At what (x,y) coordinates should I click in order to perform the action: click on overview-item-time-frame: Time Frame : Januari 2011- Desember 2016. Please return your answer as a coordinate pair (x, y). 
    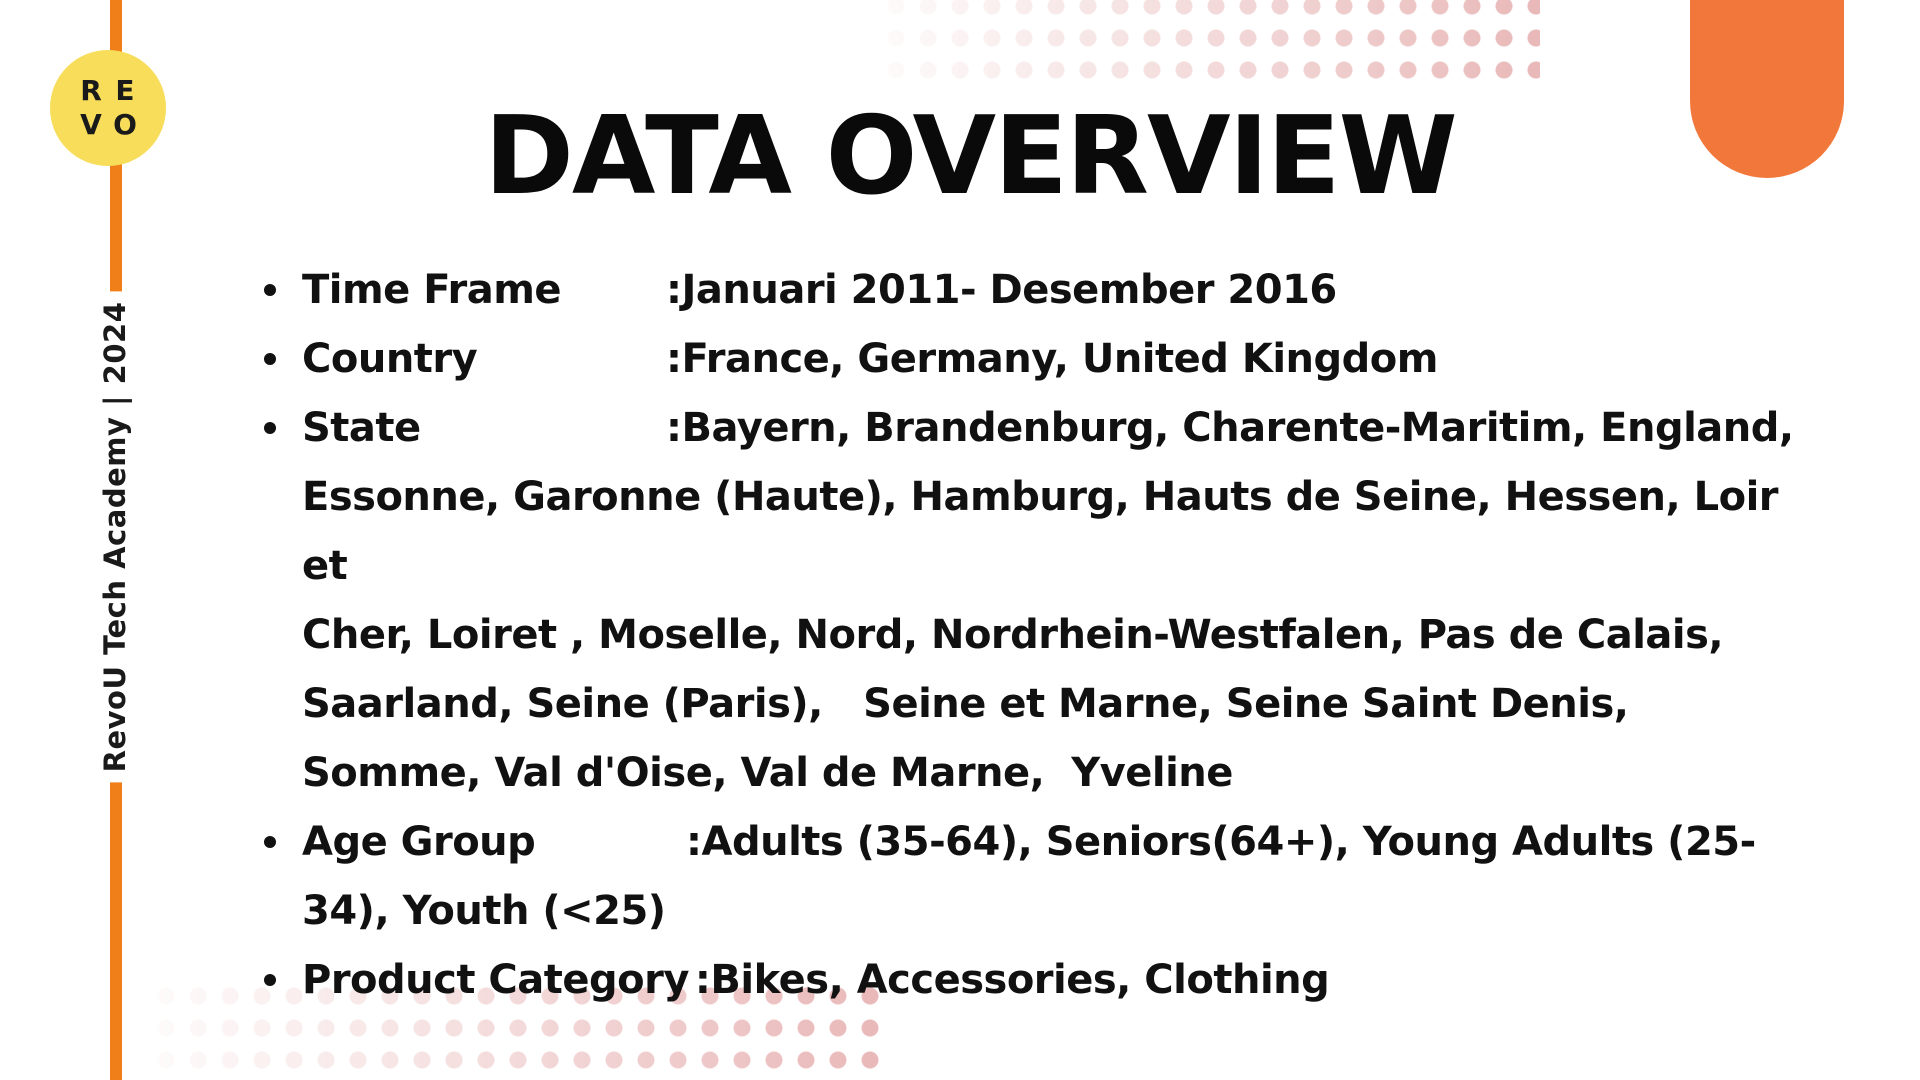
    Looking at the image, I should click on (1038, 290).